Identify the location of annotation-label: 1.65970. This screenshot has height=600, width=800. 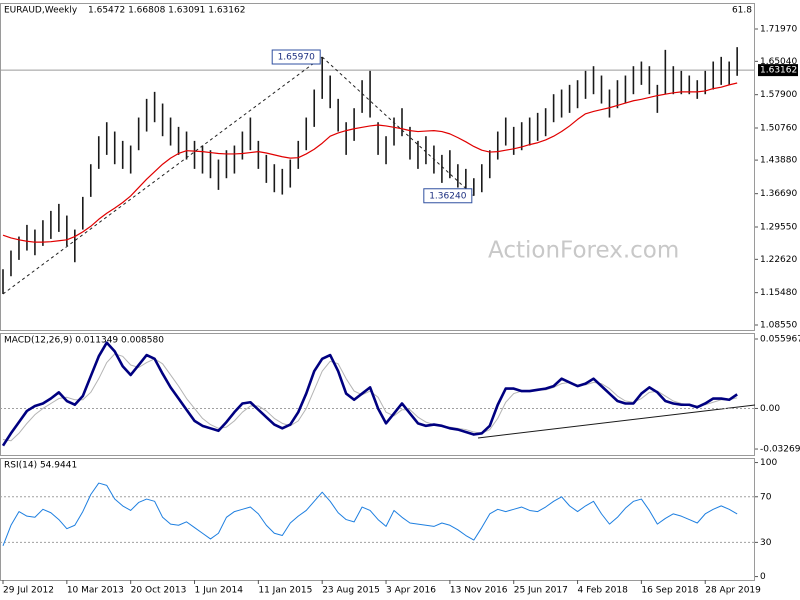
(296, 58).